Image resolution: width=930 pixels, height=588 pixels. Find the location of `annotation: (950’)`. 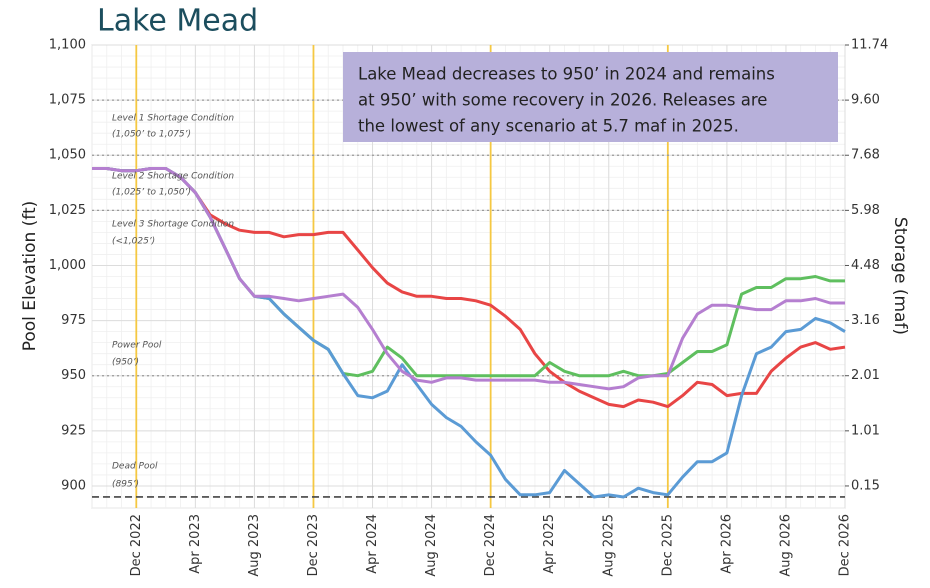

annotation: (950’) is located at coordinates (125, 363).